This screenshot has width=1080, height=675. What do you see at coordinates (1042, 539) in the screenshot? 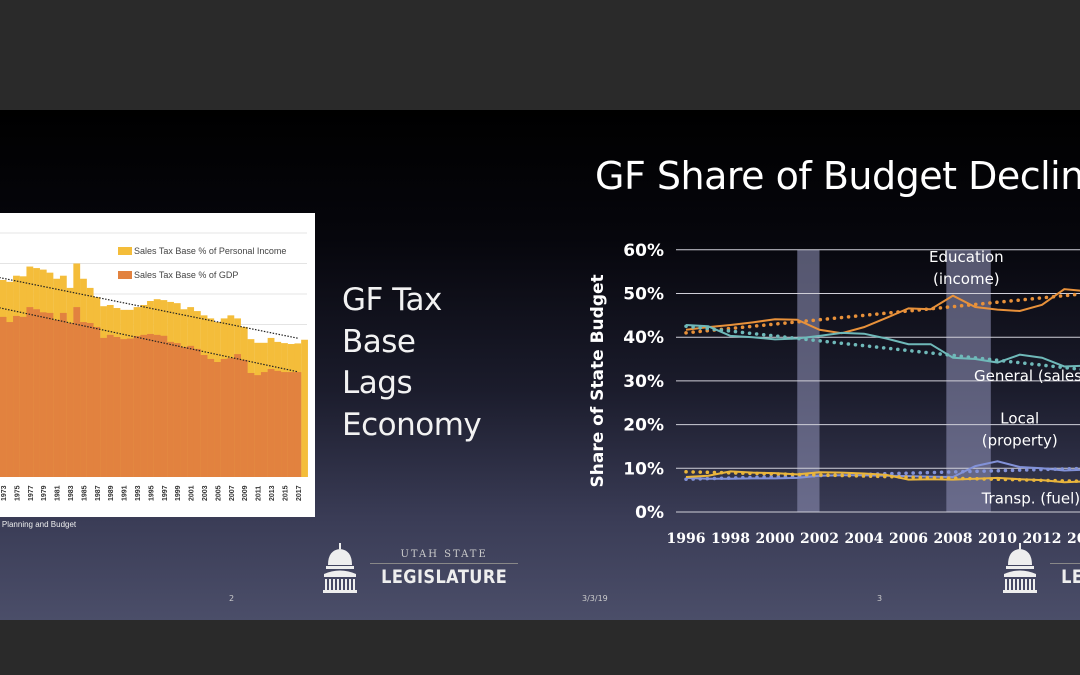
I see `x-tick-label: 2012` at bounding box center [1042, 539].